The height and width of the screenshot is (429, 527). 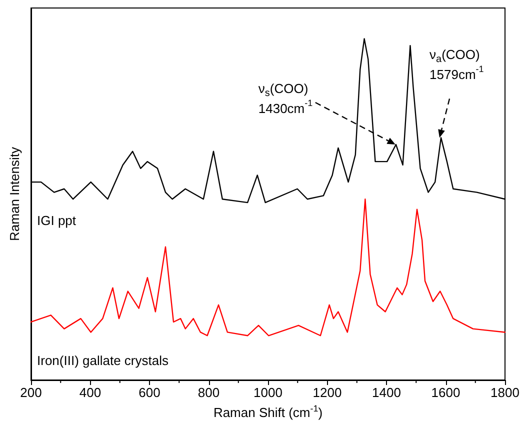 I want to click on series-label: IGI ppt, so click(x=56, y=220).